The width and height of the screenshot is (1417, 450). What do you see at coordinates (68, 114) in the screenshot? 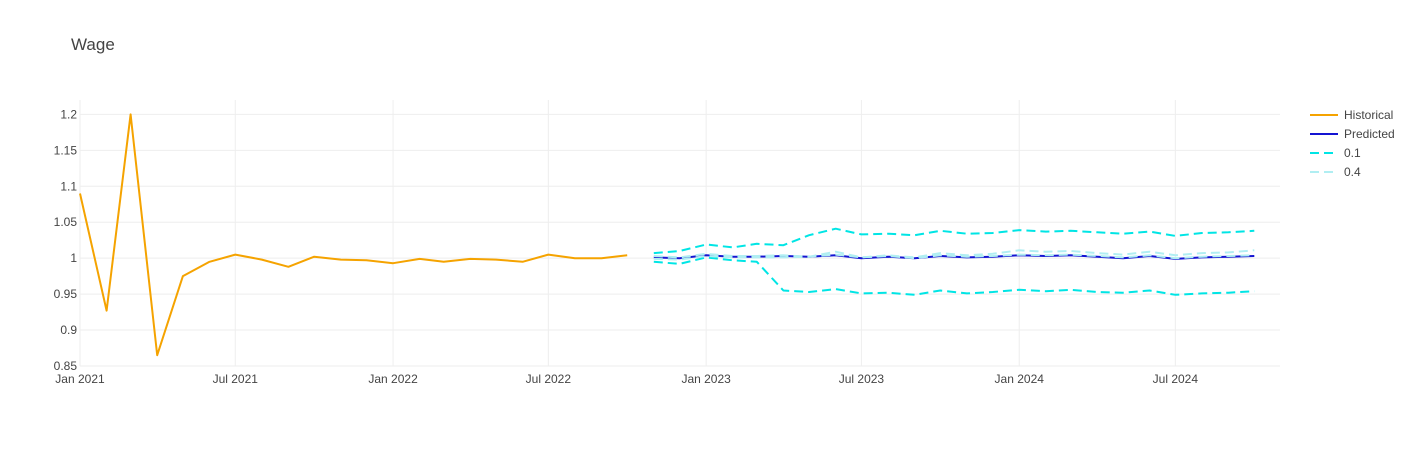
I see `y-tick-label: 1.2` at bounding box center [68, 114].